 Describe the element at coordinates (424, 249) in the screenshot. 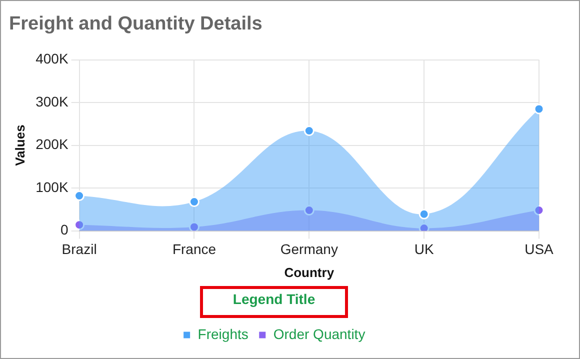

I see `x-tick-label: UK` at that location.